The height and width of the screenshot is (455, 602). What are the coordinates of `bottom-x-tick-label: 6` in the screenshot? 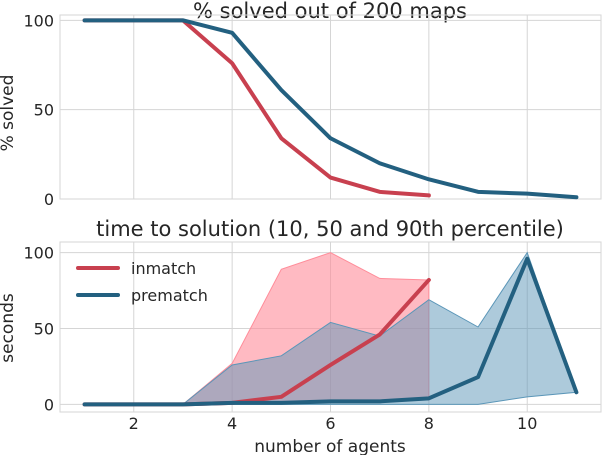 It's located at (330, 423).